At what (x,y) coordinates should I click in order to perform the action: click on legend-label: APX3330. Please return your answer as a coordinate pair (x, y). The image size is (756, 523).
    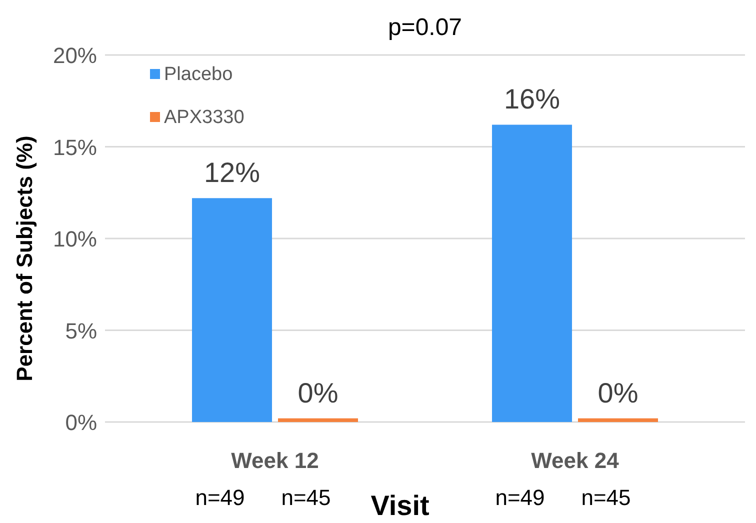
    Looking at the image, I should click on (204, 117).